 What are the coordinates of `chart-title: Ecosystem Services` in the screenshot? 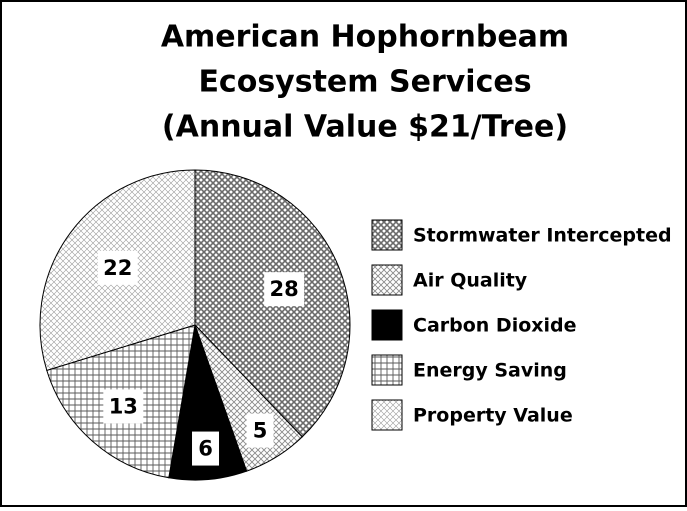 It's located at (364, 82).